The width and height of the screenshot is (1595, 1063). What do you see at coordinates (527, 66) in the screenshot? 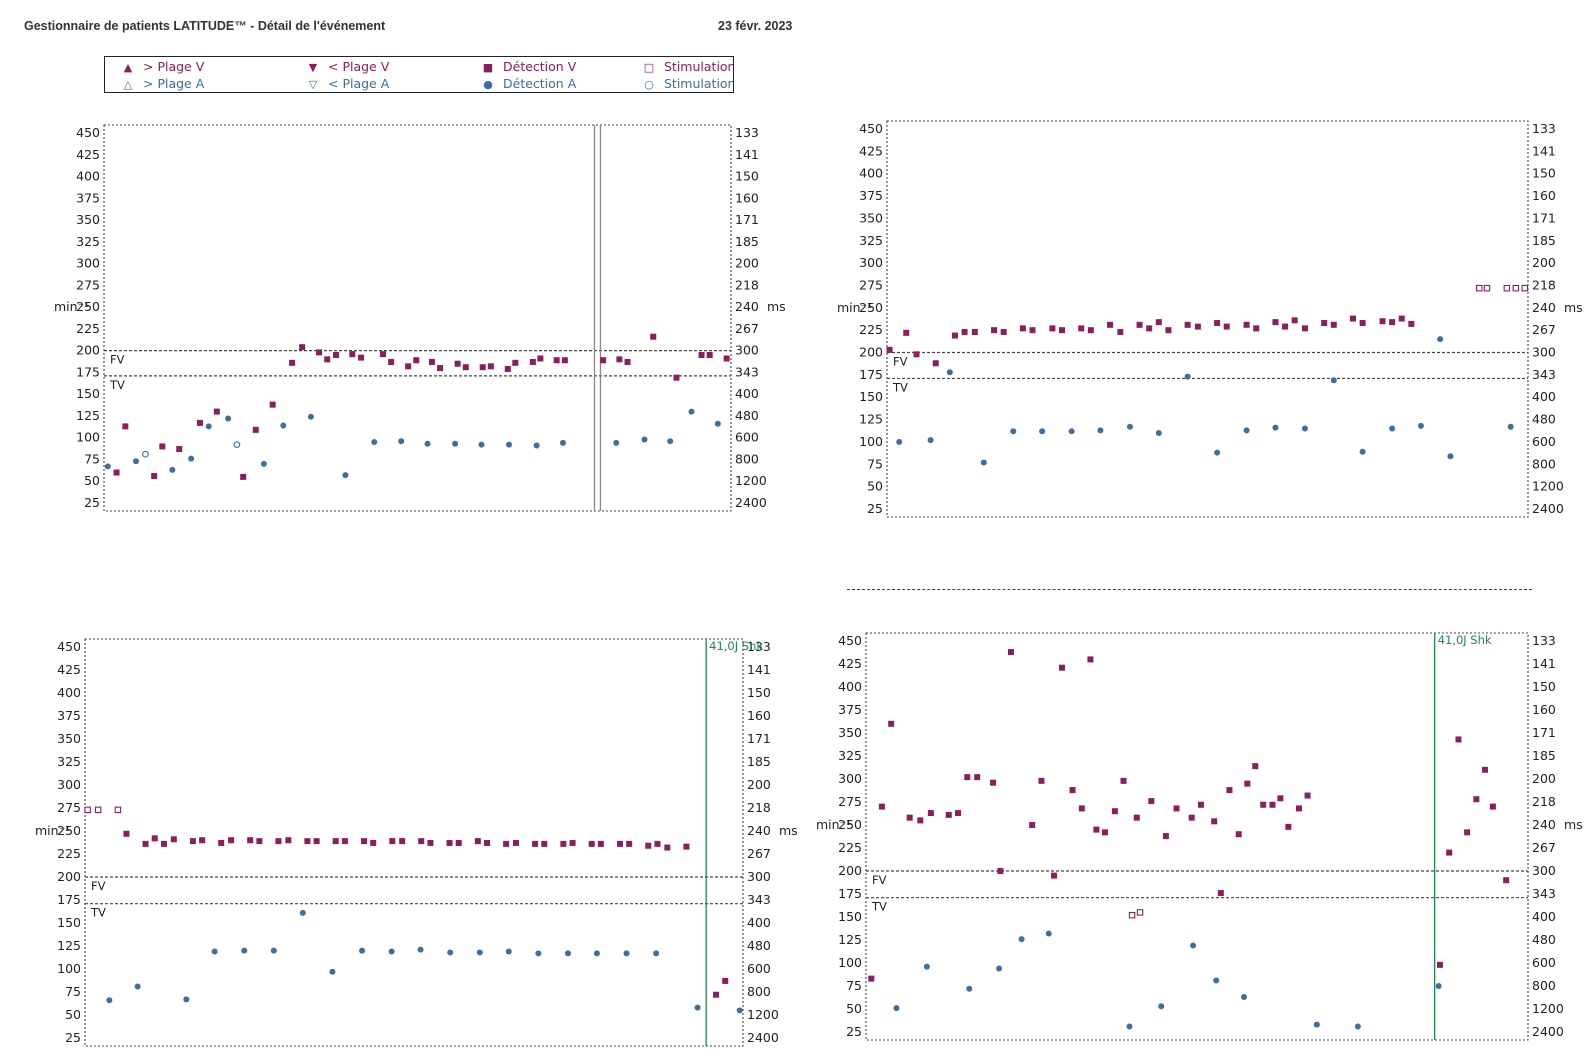
I see `legend-item: ■ Détection V` at bounding box center [527, 66].